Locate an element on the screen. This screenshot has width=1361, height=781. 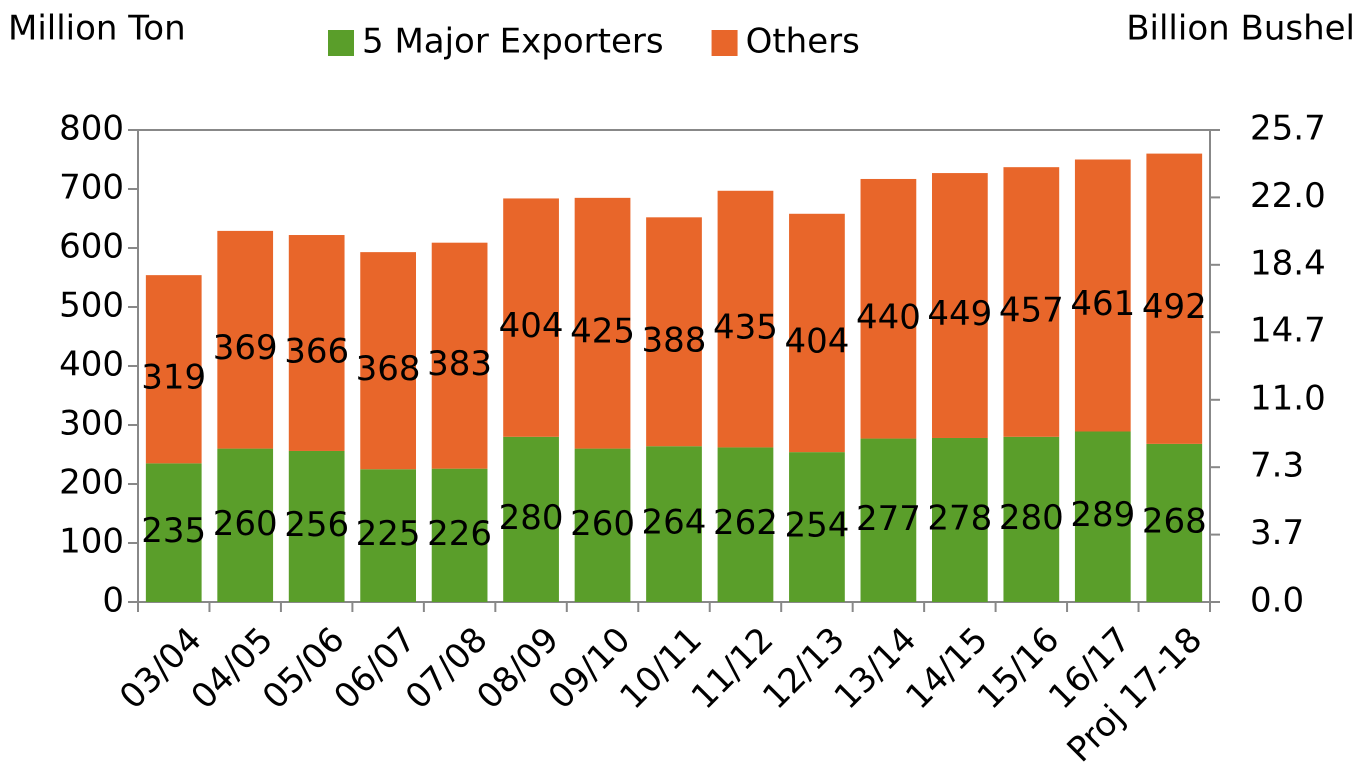
x-tick-label: 06/07 is located at coordinates (375, 669).